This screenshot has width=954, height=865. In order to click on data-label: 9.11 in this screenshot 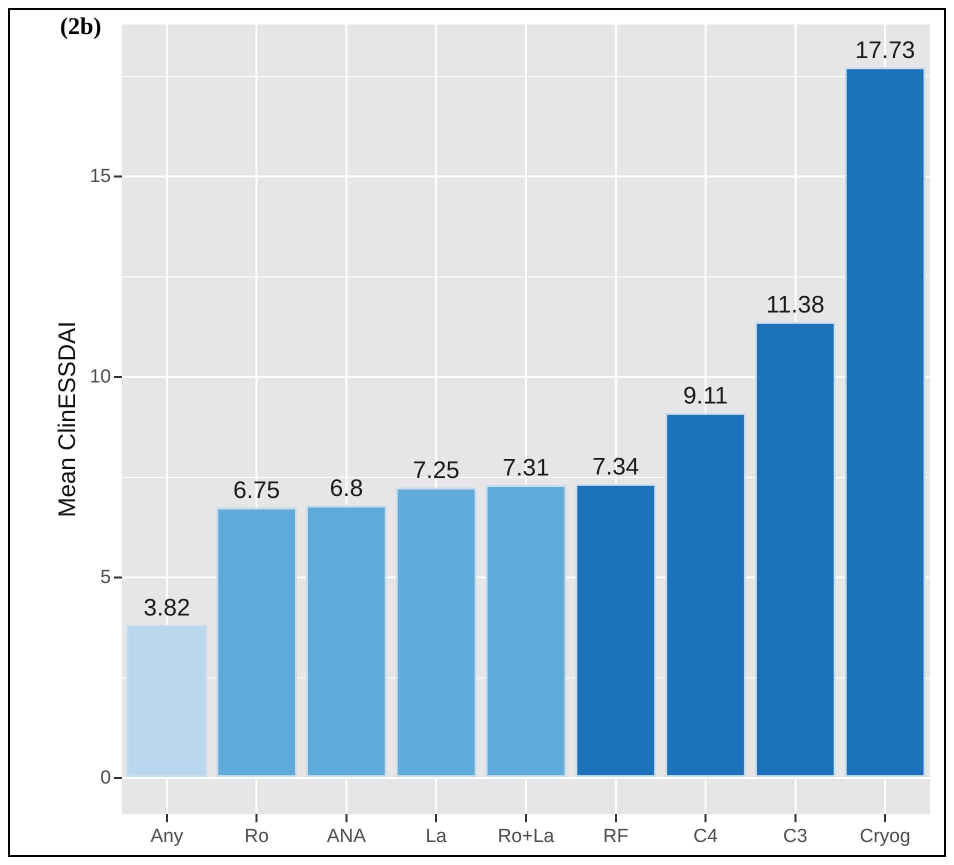, I will do `click(705, 396)`.